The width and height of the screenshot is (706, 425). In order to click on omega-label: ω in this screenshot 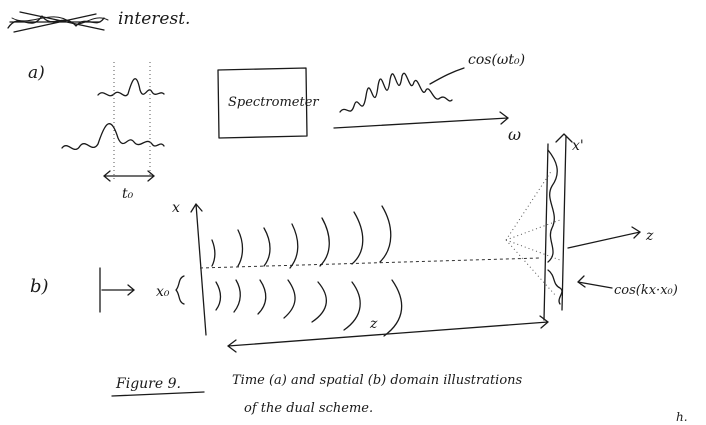, I will do `click(514, 134)`.